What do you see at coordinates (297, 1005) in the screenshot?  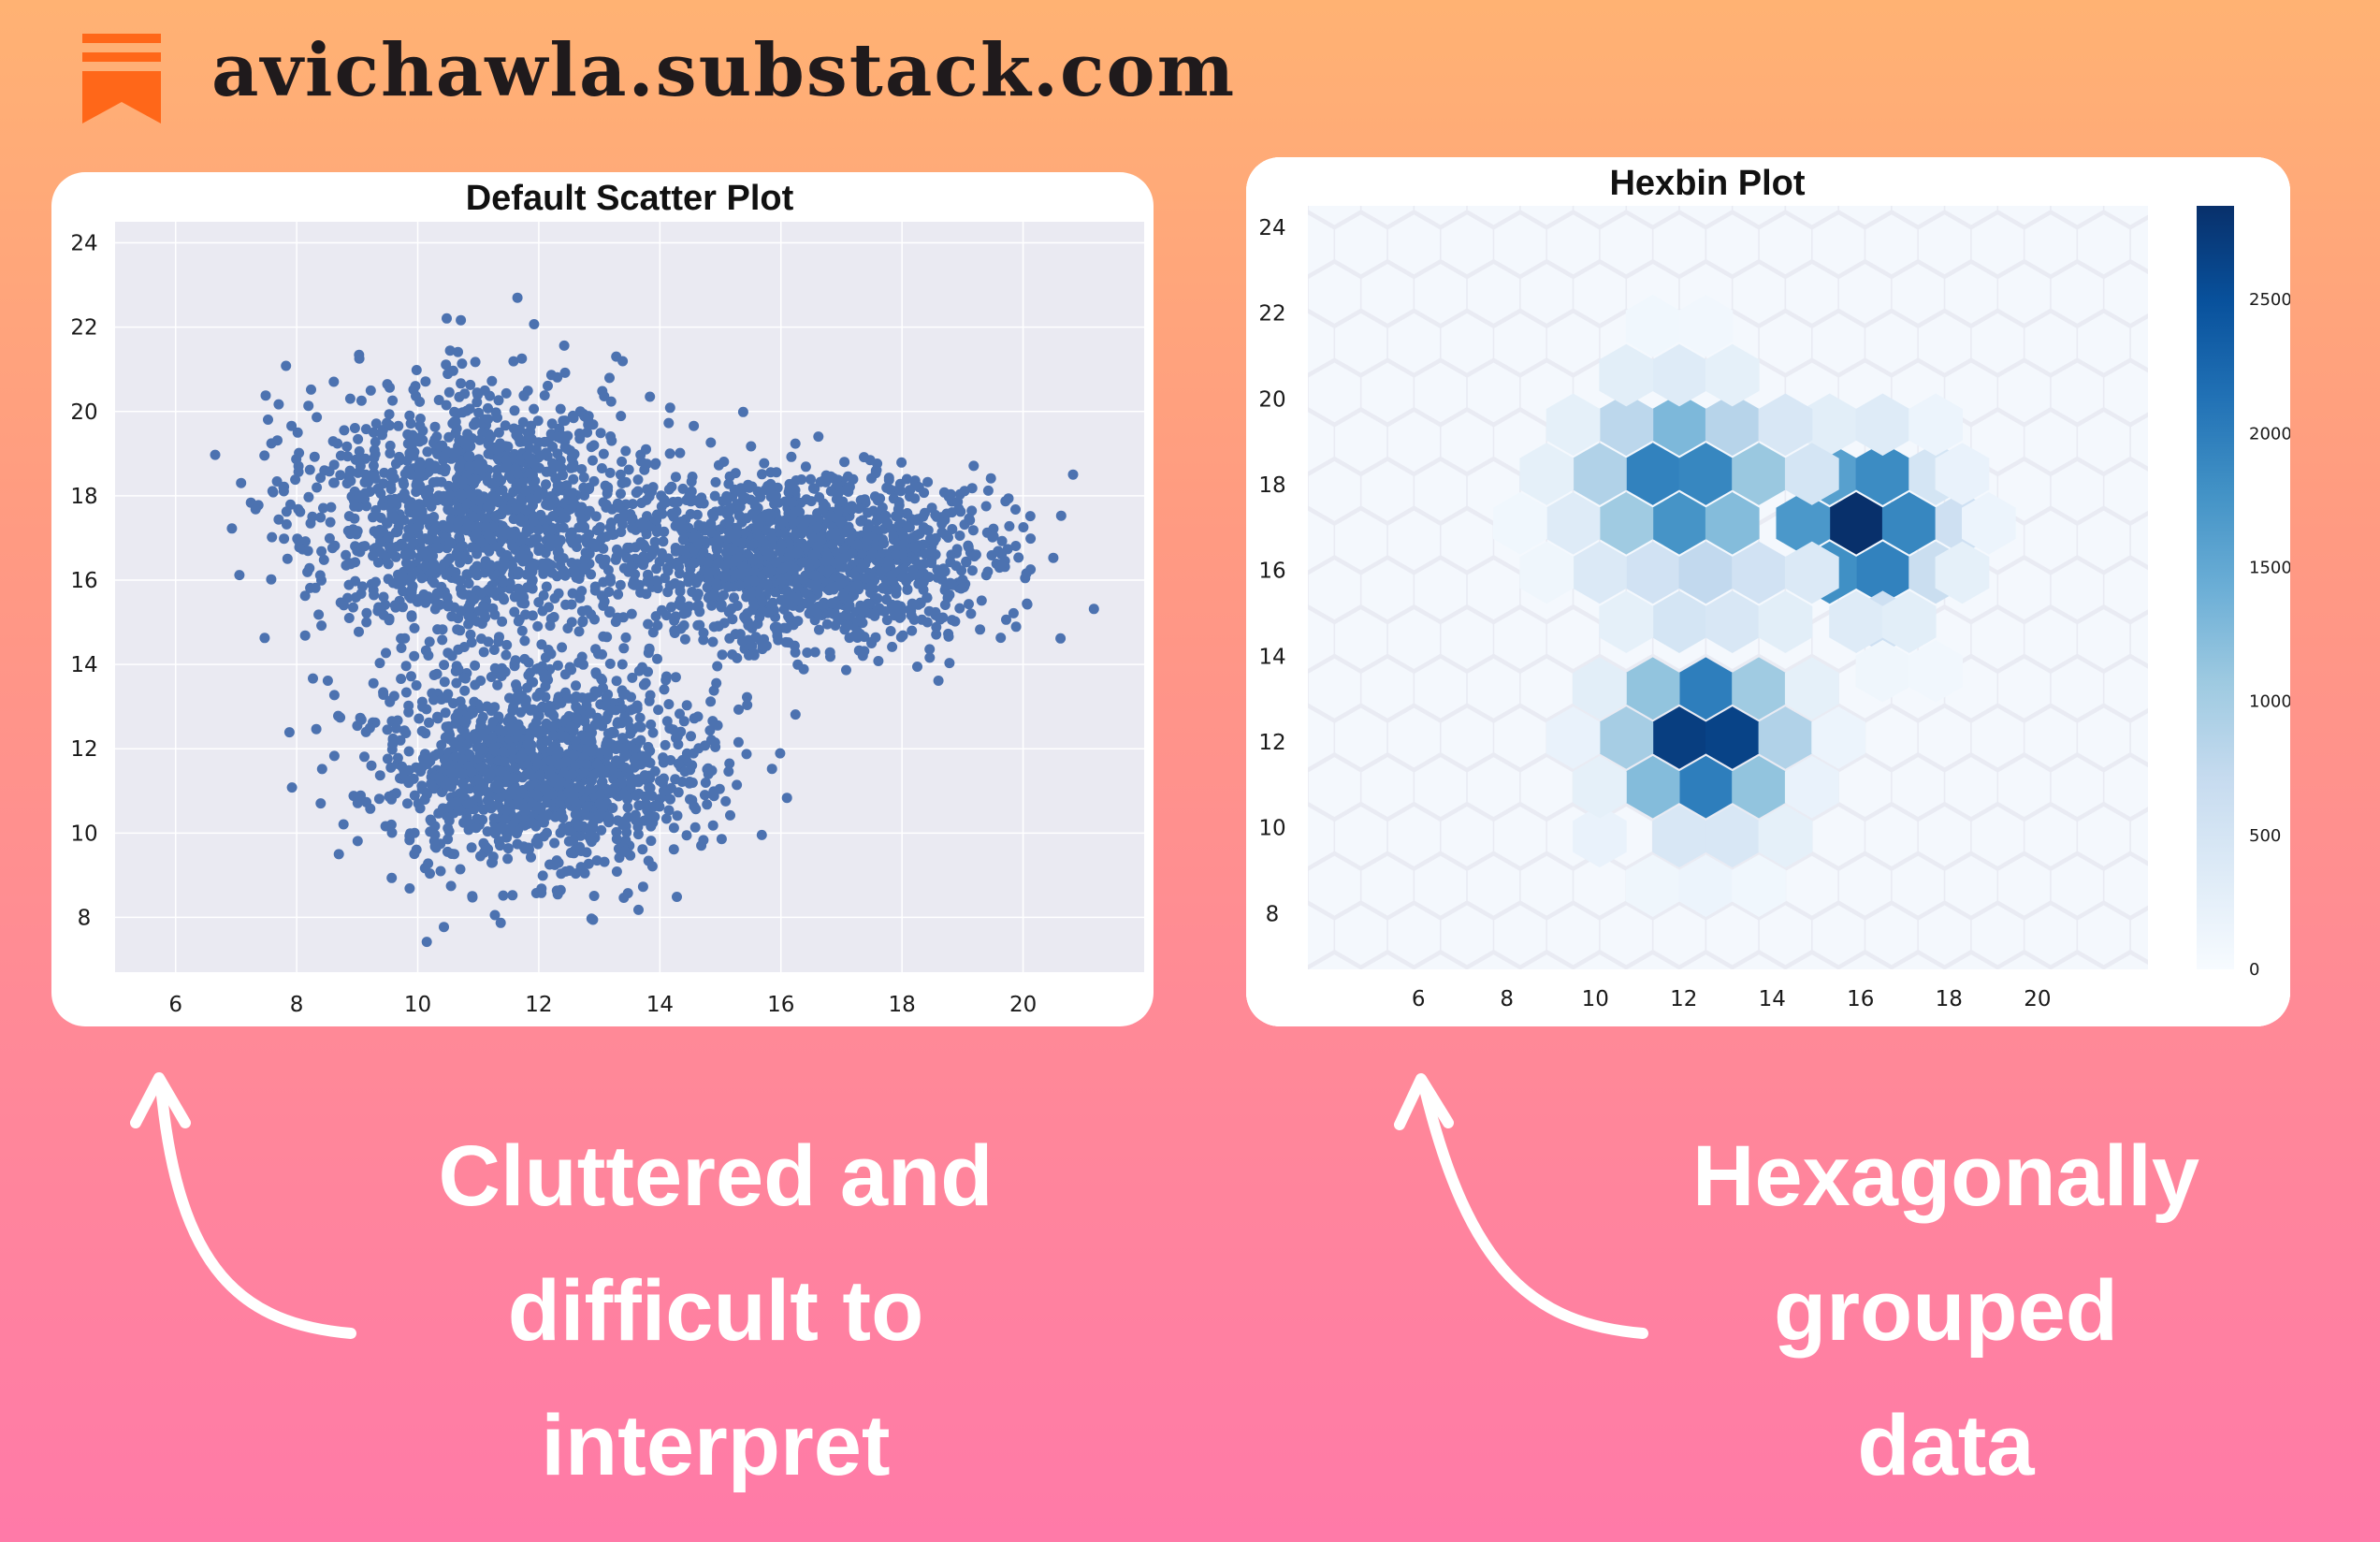 I see `x-tick-label: 8` at bounding box center [297, 1005].